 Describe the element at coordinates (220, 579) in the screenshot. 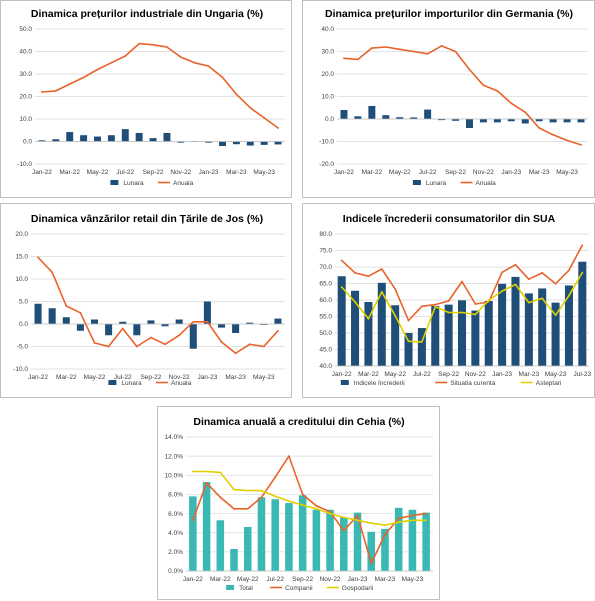

I see `x-tick-label: Mar-22` at that location.